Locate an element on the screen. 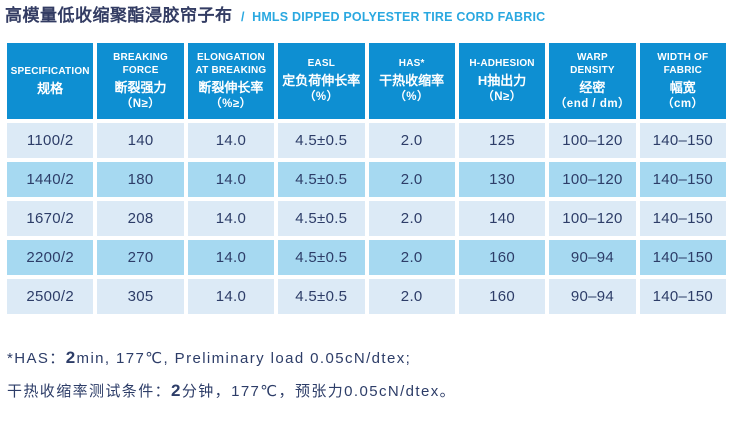  table-cell: 180 is located at coordinates (140, 179).